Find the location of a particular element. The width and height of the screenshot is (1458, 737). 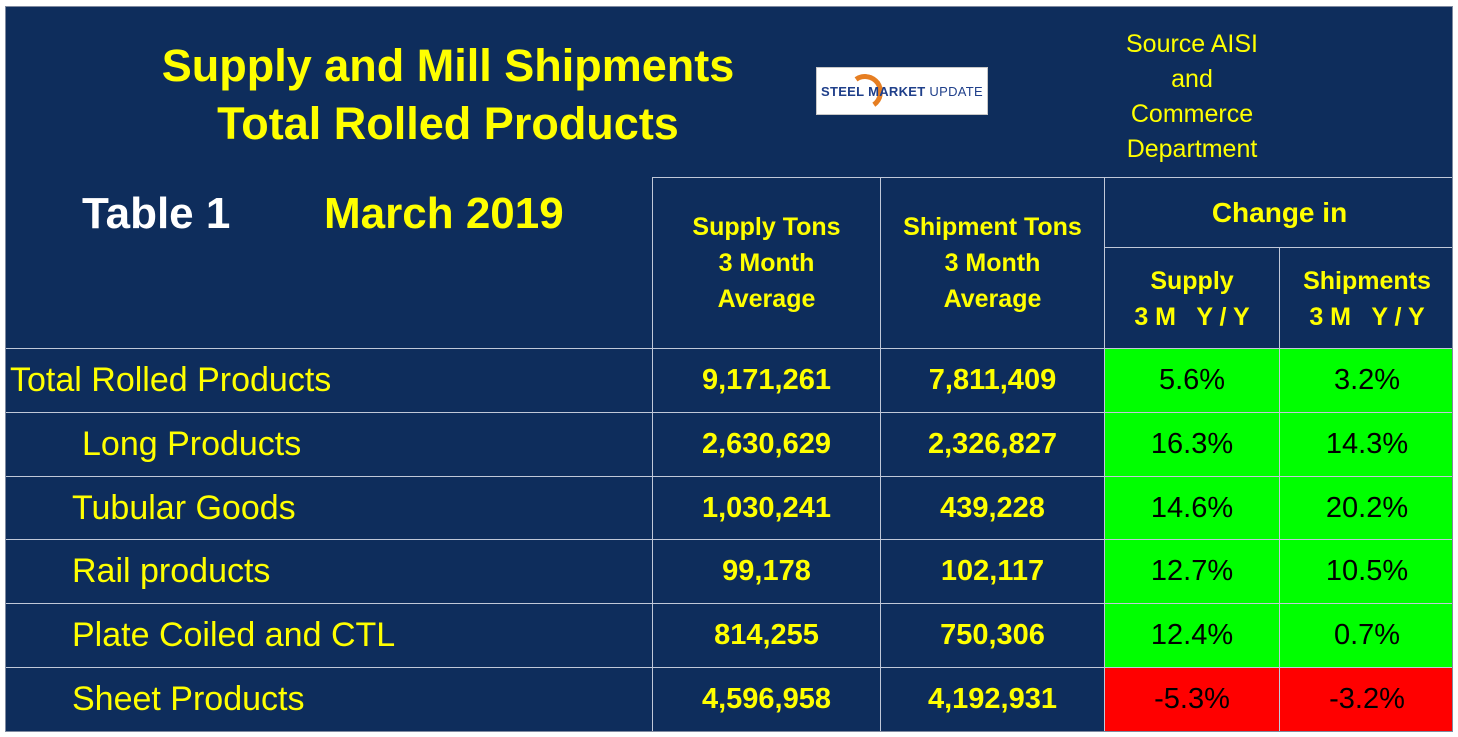

supply-change-cell: 12.4% is located at coordinates (1192, 635).